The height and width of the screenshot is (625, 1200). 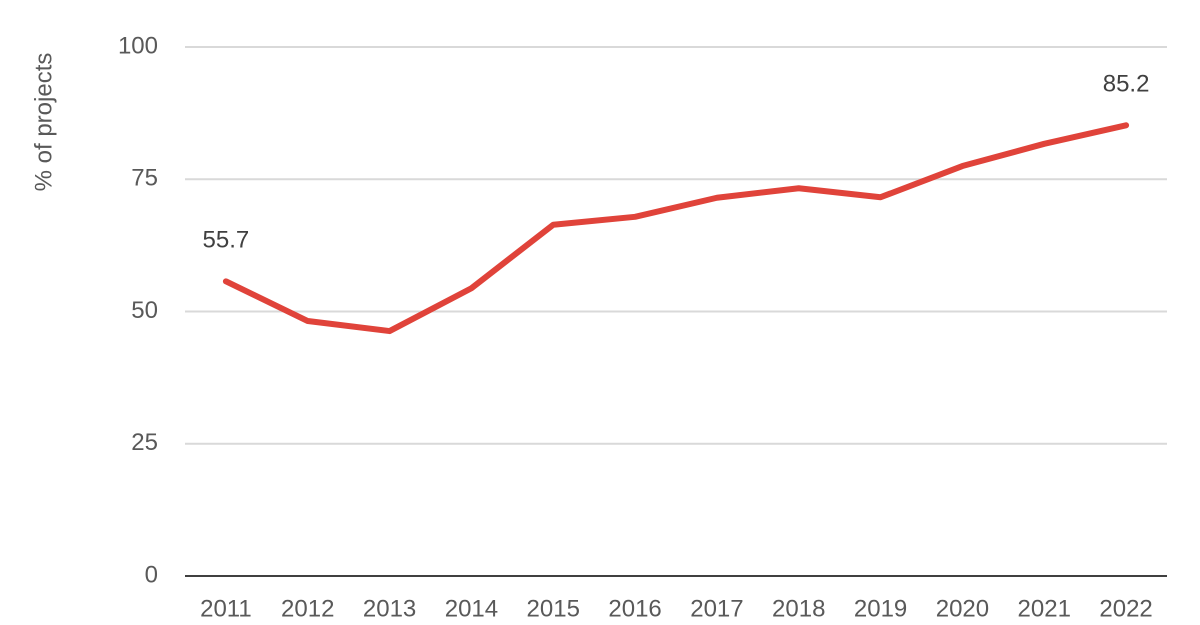 What do you see at coordinates (144, 310) in the screenshot?
I see `y-tick-label: 50` at bounding box center [144, 310].